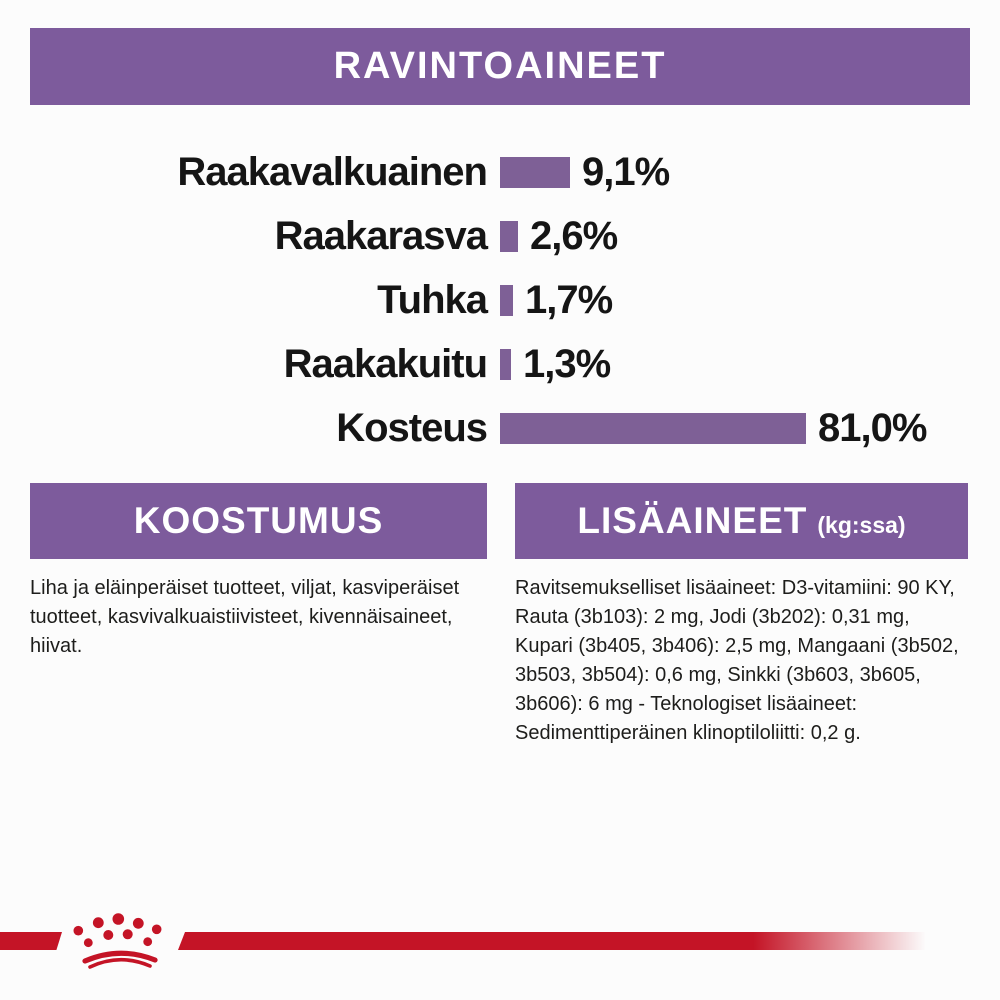 The image size is (1000, 1000). I want to click on chart-row: Raakakuitu 1,3%, so click(500, 364).